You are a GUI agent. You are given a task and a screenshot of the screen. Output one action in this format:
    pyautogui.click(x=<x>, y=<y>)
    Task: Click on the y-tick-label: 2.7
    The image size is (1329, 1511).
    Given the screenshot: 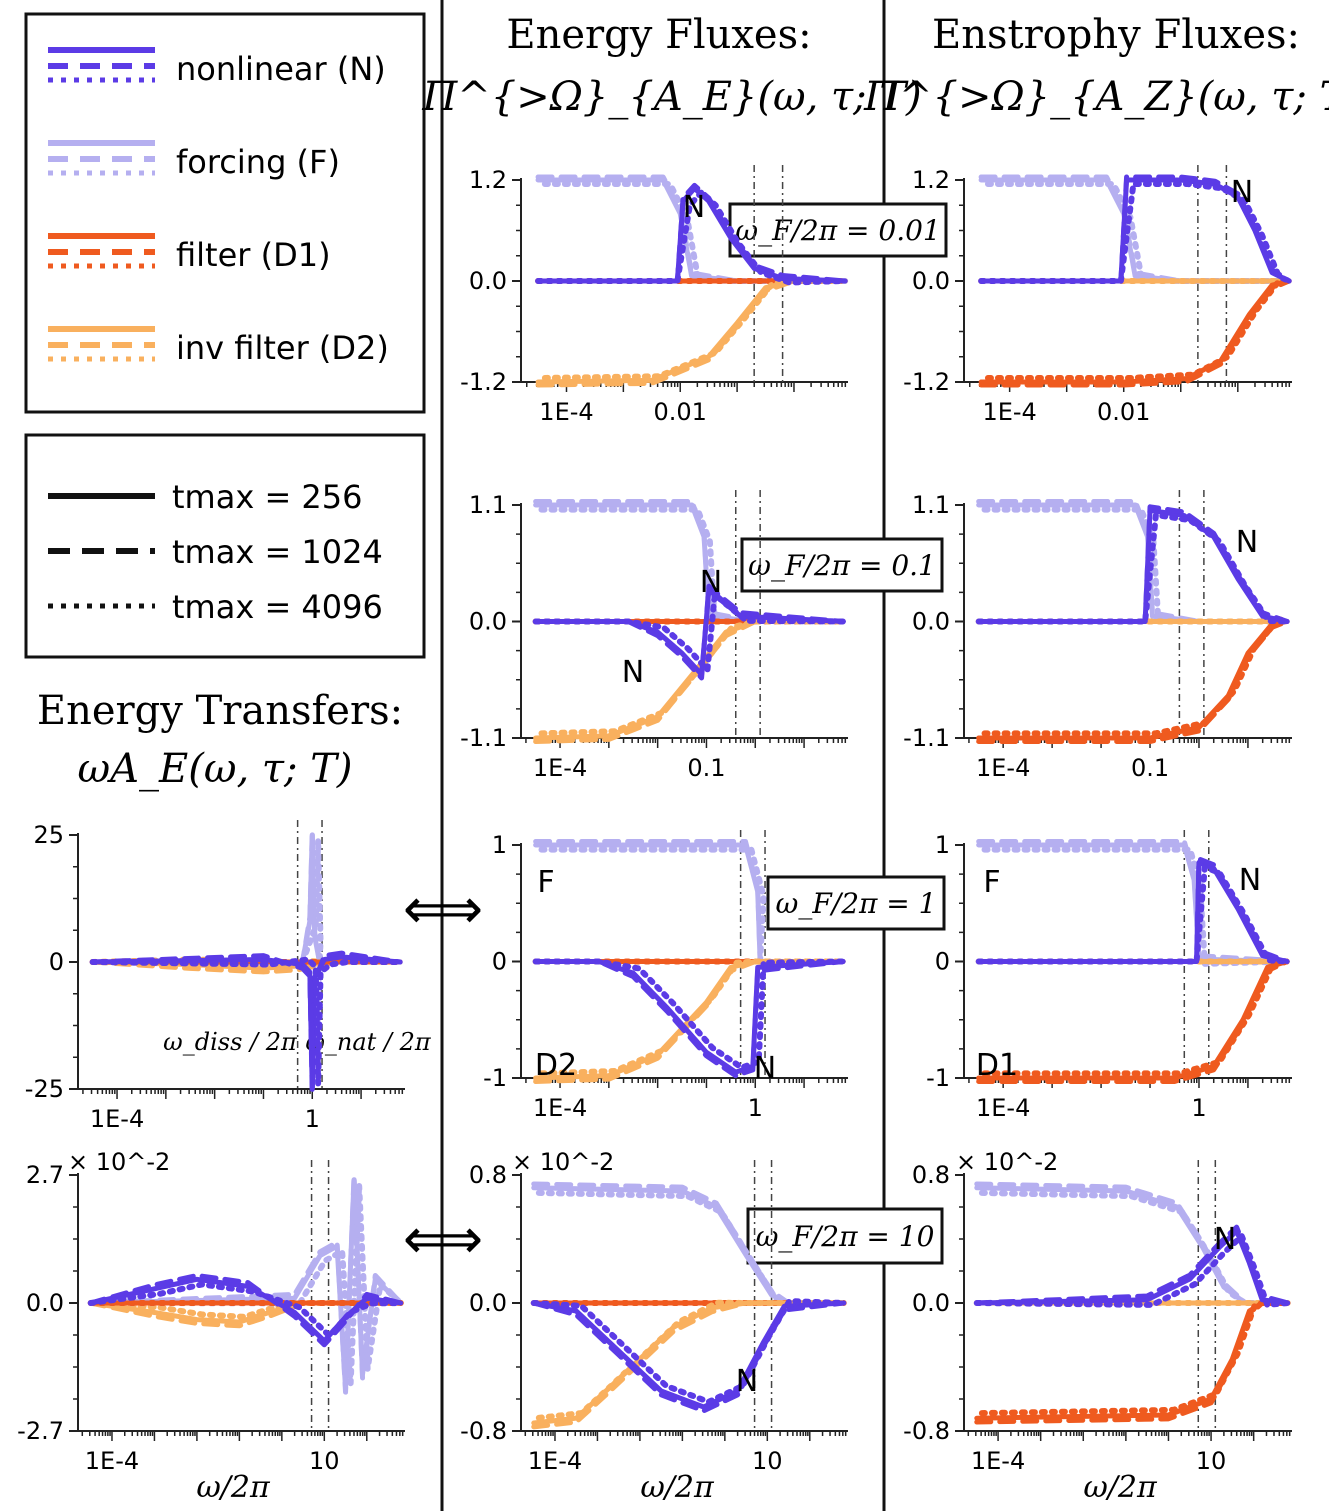 What is the action you would take?
    pyautogui.click(x=45, y=1175)
    